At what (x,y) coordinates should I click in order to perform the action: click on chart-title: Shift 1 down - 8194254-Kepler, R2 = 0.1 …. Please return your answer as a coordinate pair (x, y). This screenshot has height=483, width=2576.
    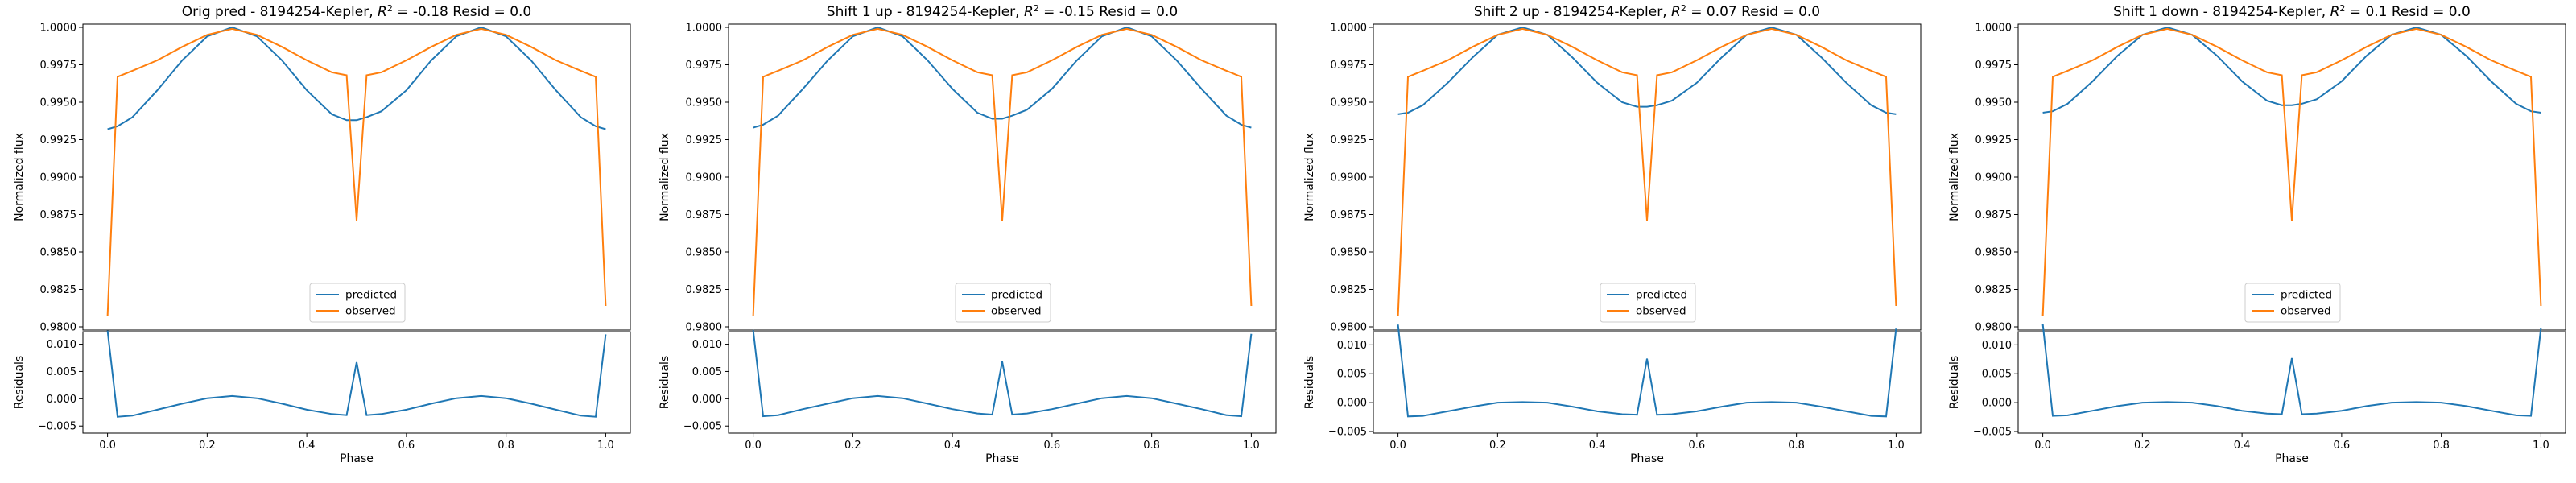
    Looking at the image, I should click on (2292, 12).